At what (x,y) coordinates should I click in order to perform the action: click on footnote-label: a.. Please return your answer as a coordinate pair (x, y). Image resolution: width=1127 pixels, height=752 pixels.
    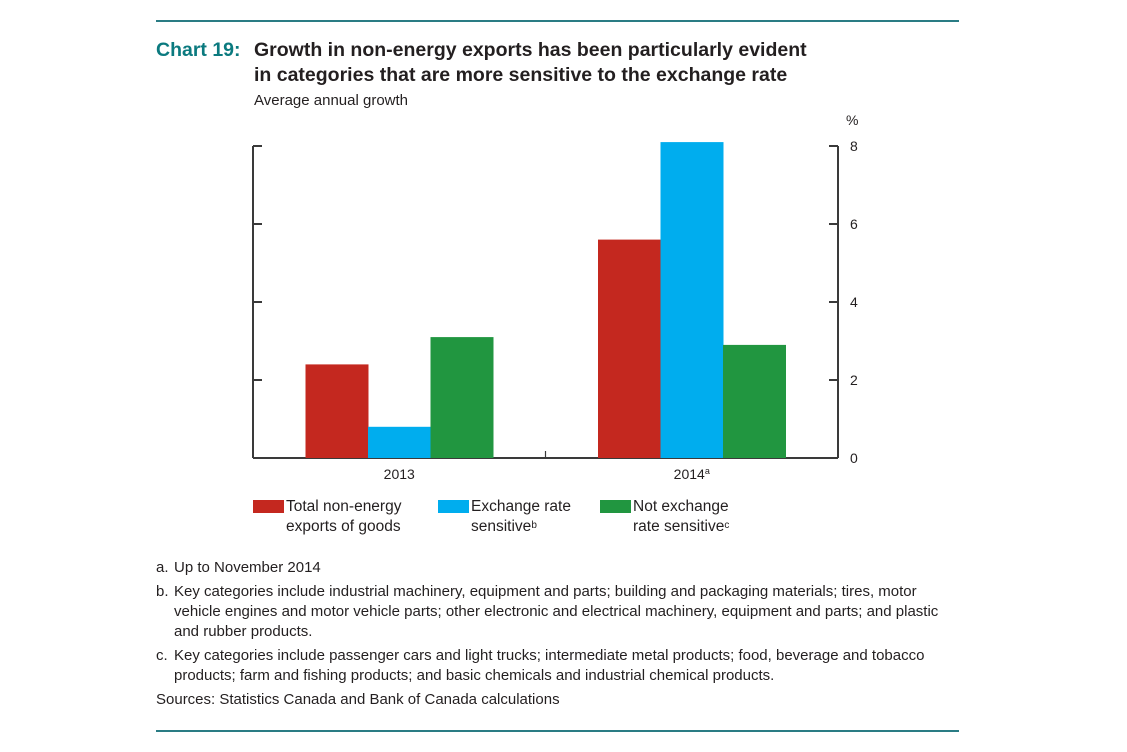
    Looking at the image, I should click on (162, 567).